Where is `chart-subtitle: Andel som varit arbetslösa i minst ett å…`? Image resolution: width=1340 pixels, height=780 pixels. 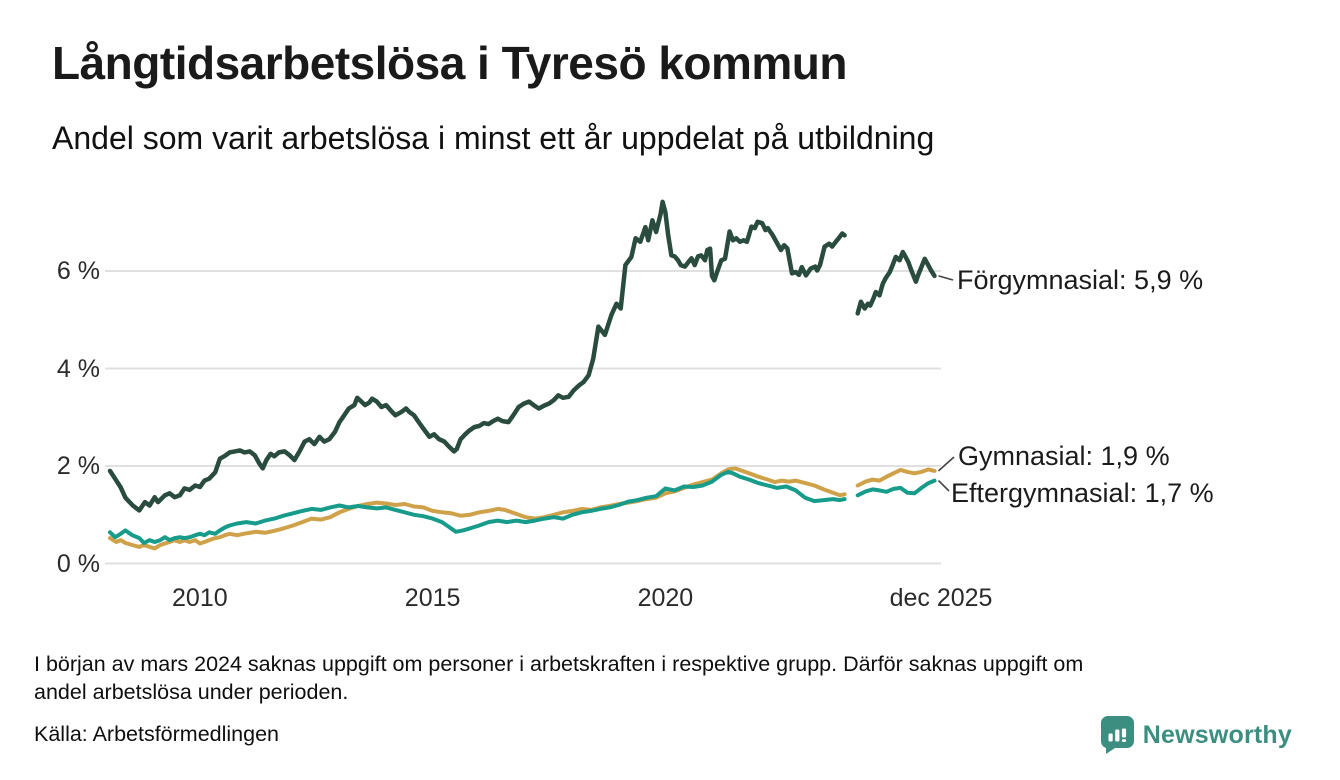 chart-subtitle: Andel som varit arbetslösa i minst ett å… is located at coordinates (493, 138).